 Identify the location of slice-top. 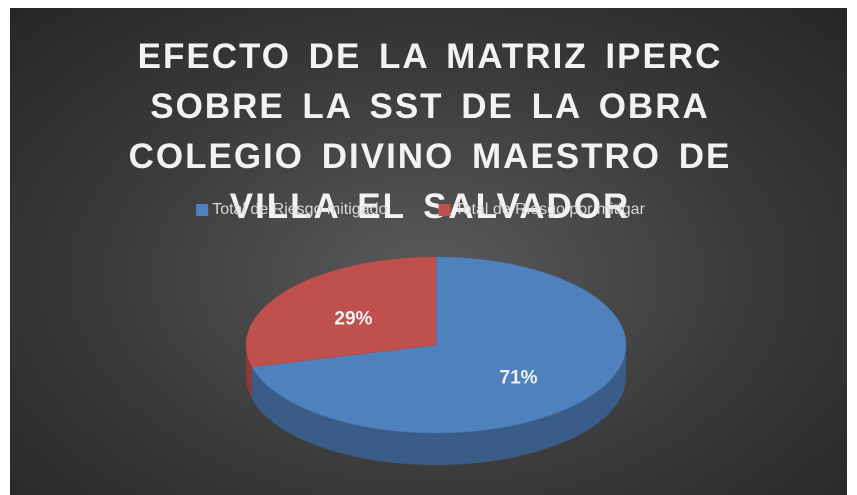
(341, 312).